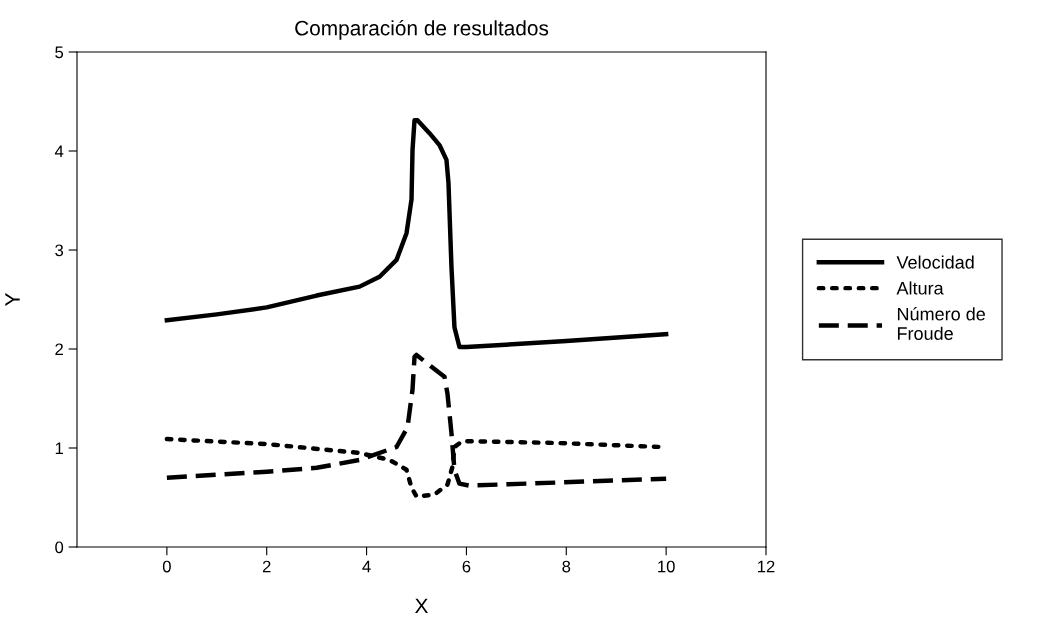 The height and width of the screenshot is (627, 1054). I want to click on x-axis-title: X, so click(422, 606).